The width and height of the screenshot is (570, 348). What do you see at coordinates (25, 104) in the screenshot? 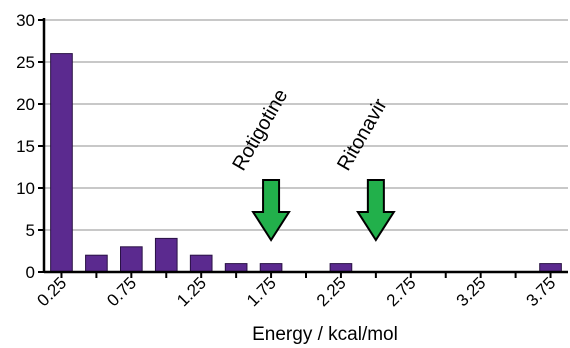
I see `y-tick-label: 20` at bounding box center [25, 104].